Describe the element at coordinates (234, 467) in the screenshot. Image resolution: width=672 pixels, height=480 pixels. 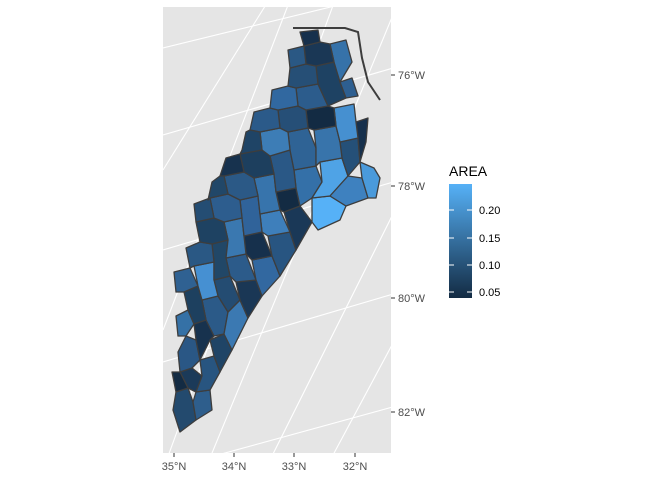
I see `x-tick-label: 34°N` at that location.